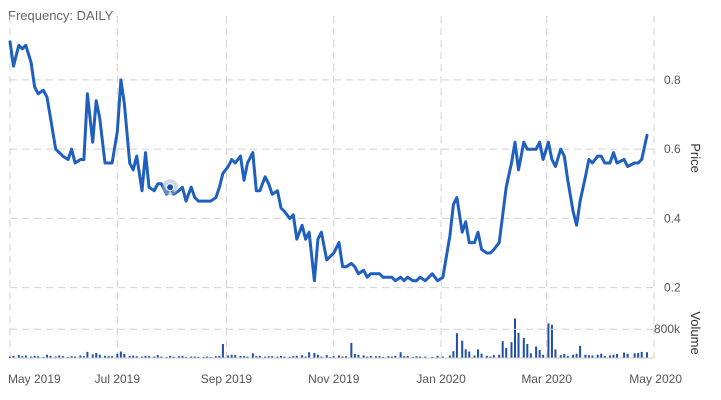 This screenshot has width=721, height=400. Describe the element at coordinates (672, 80) in the screenshot. I see `price-tick-label: 0.8` at that location.